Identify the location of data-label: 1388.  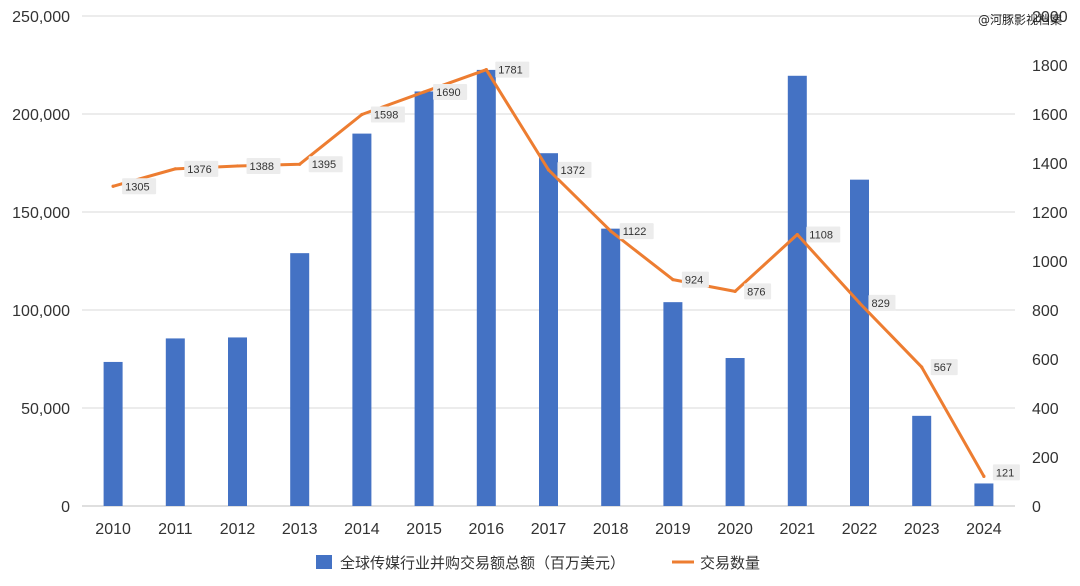
(262, 167).